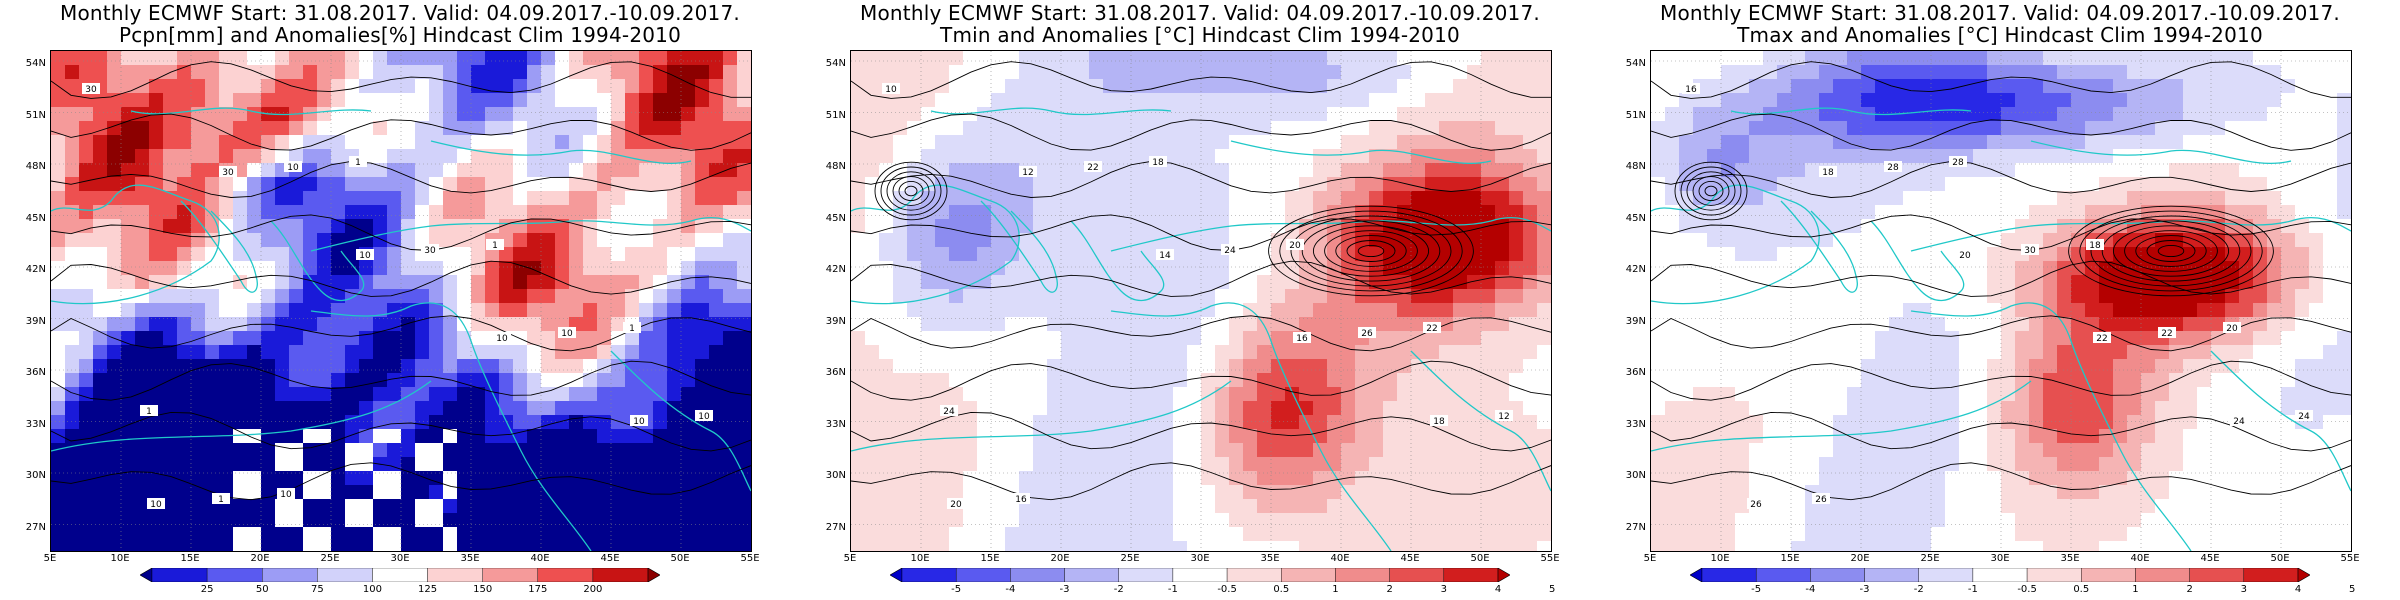  I want to click on colorbar-arrow-high, so click(653, 575).